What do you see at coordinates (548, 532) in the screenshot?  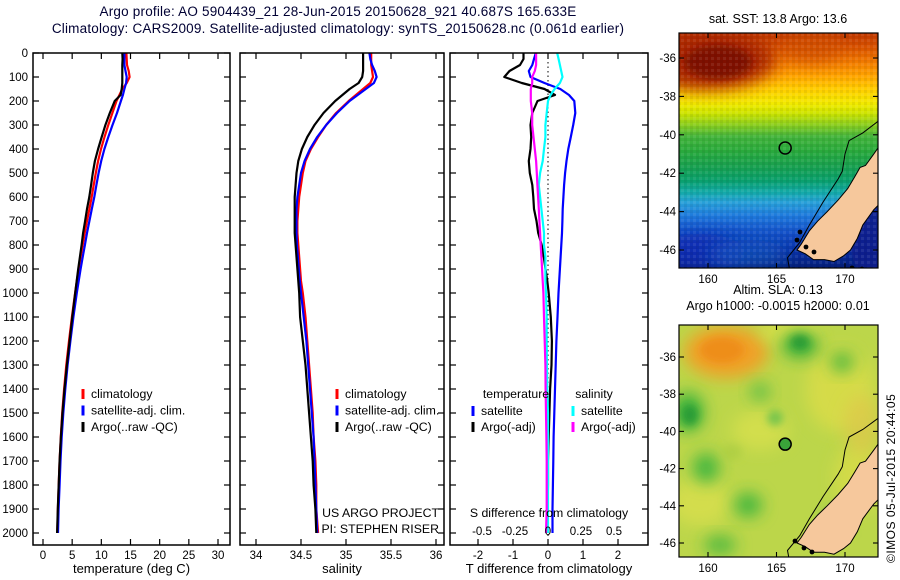 I see `s-tick-label: 0` at bounding box center [548, 532].